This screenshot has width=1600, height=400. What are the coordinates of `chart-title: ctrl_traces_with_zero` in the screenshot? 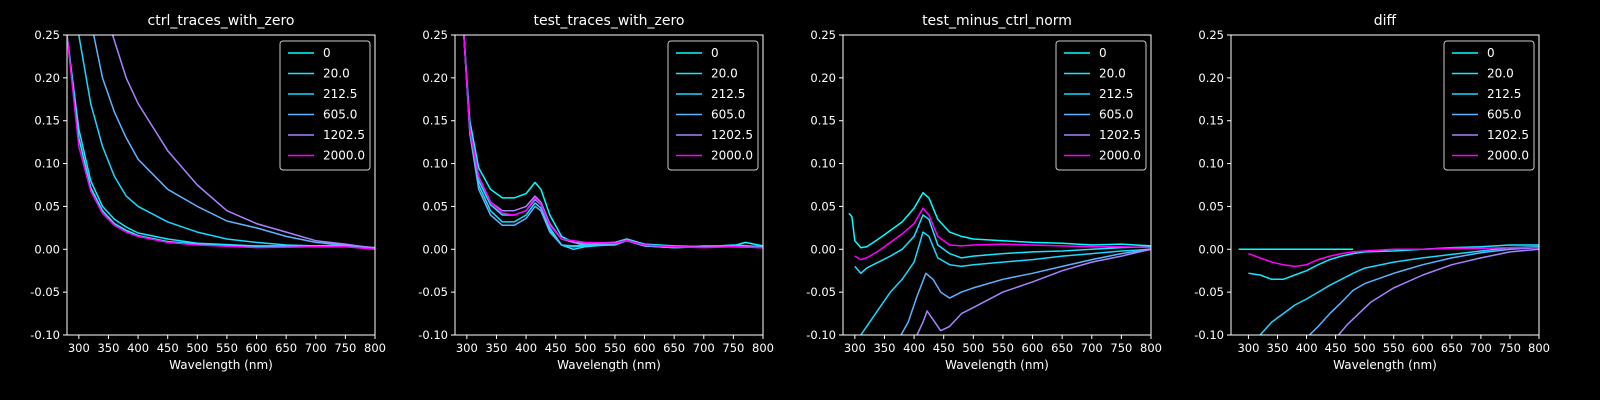 It's located at (221, 21).